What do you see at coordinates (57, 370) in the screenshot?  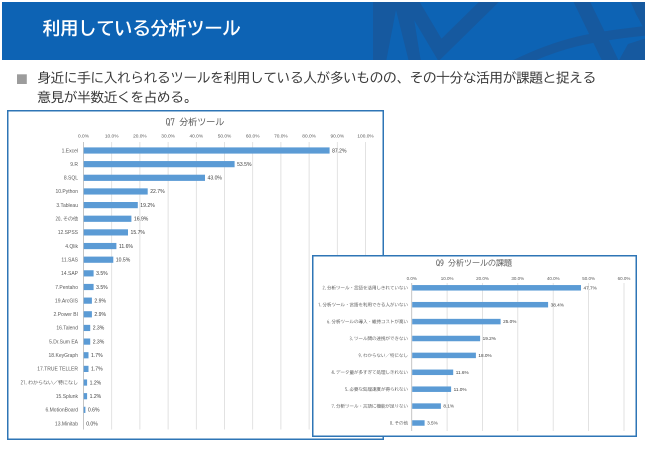 I see `svg-text: 17.TRUE TELLER` at bounding box center [57, 370].